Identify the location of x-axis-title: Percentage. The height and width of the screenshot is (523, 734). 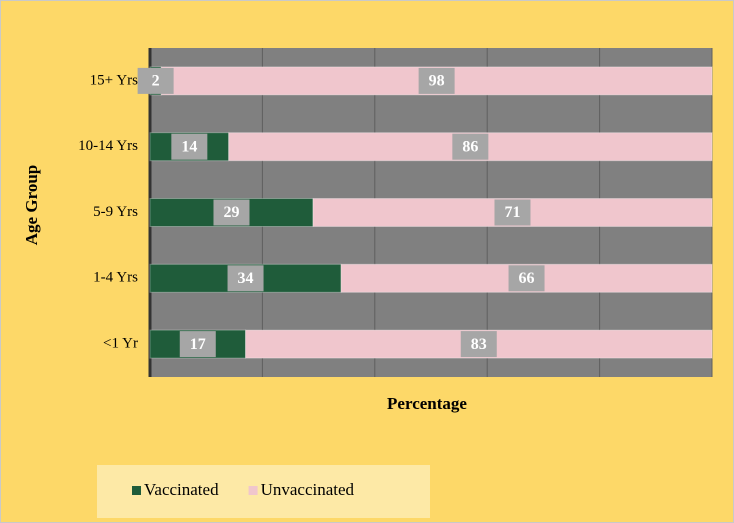
(427, 403).